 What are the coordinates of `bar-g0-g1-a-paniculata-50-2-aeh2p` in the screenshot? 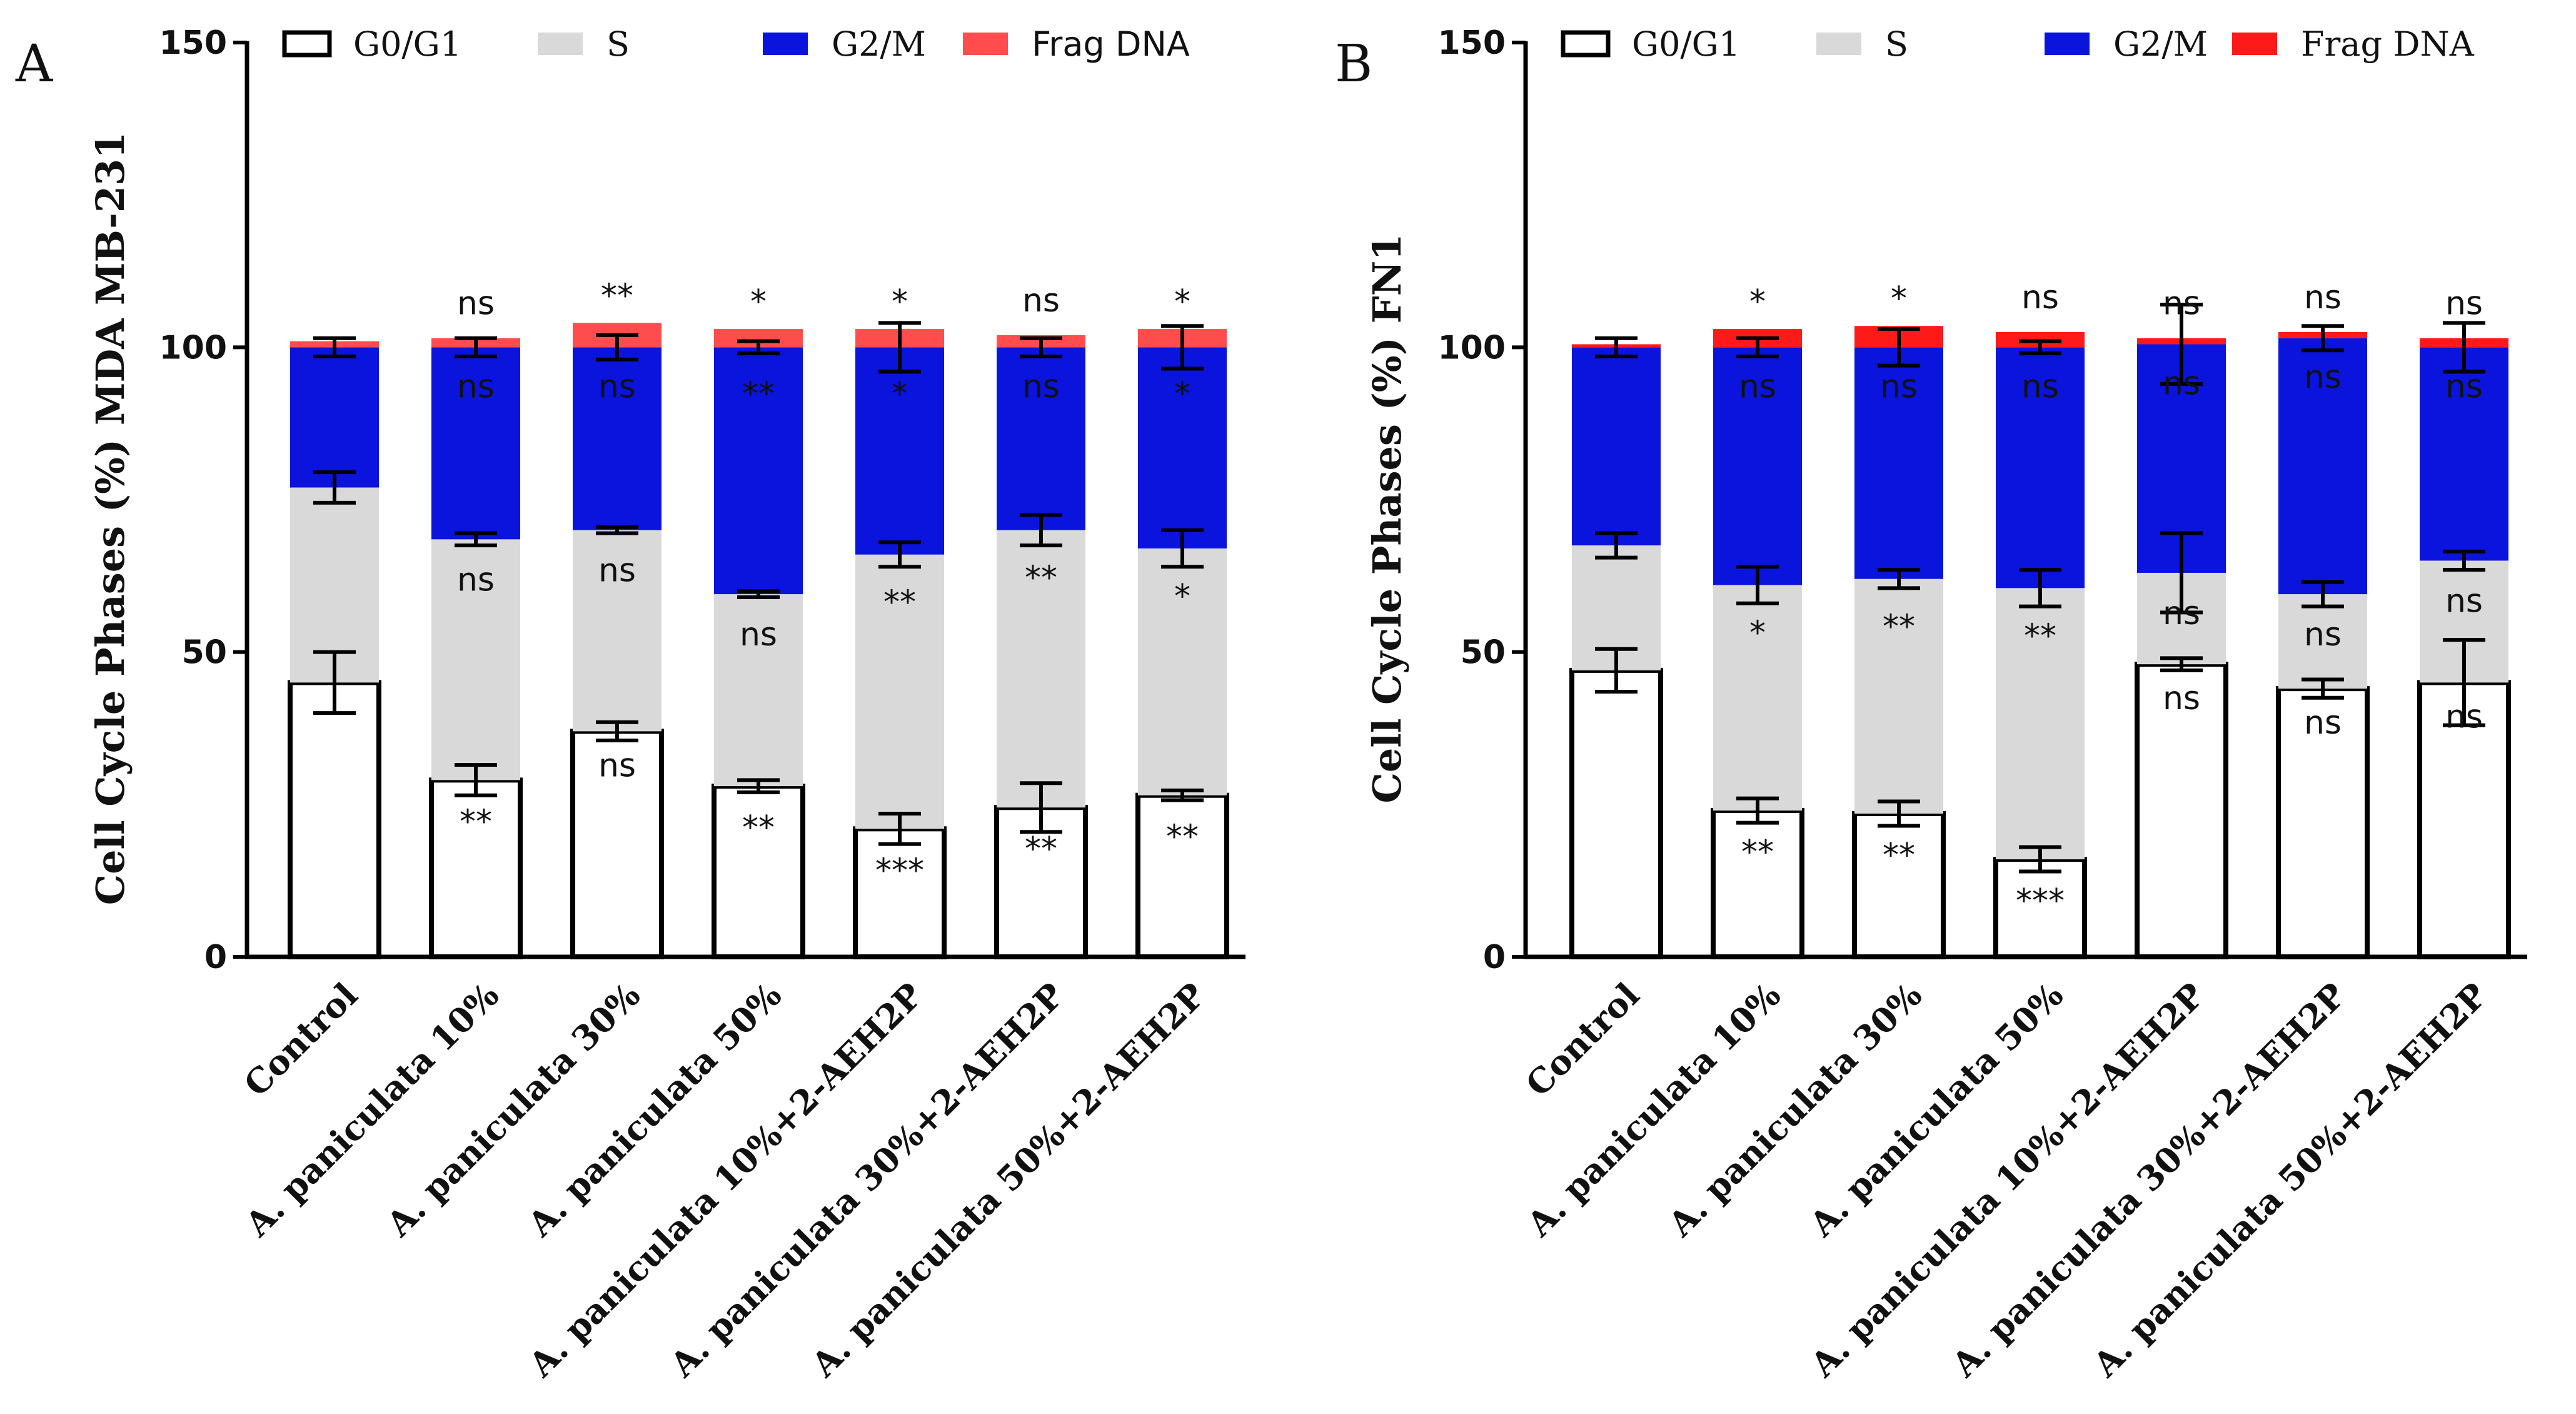 It's located at (2464, 820).